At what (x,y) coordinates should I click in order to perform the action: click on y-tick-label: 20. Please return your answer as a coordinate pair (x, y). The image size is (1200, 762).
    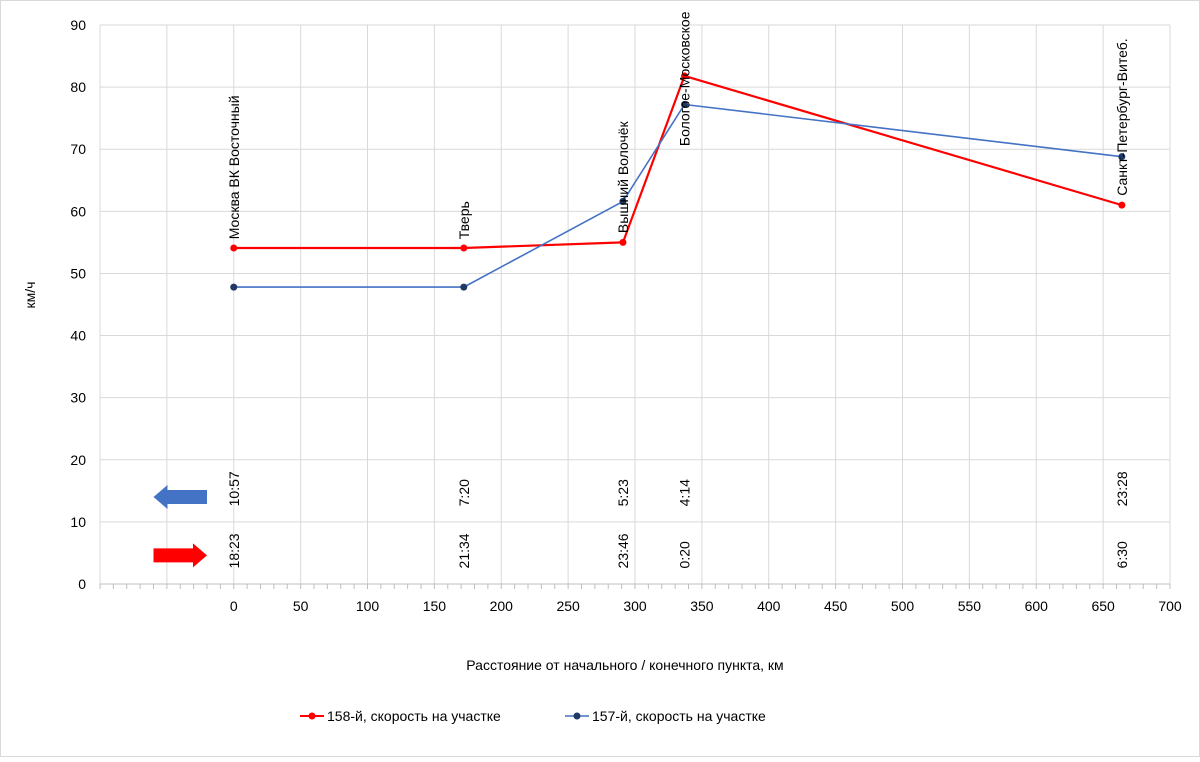
    Looking at the image, I should click on (78, 460).